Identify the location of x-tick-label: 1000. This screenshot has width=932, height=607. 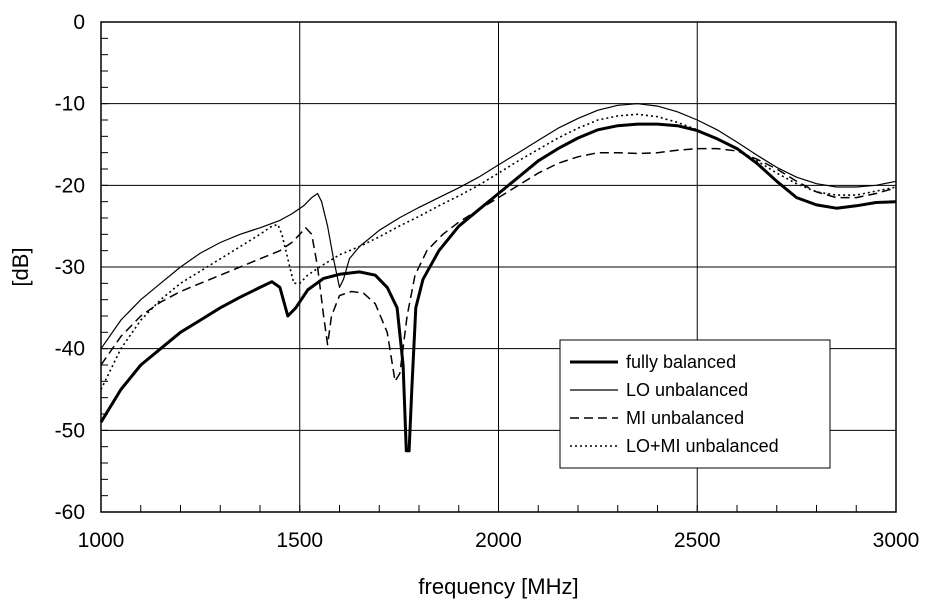
(101, 540).